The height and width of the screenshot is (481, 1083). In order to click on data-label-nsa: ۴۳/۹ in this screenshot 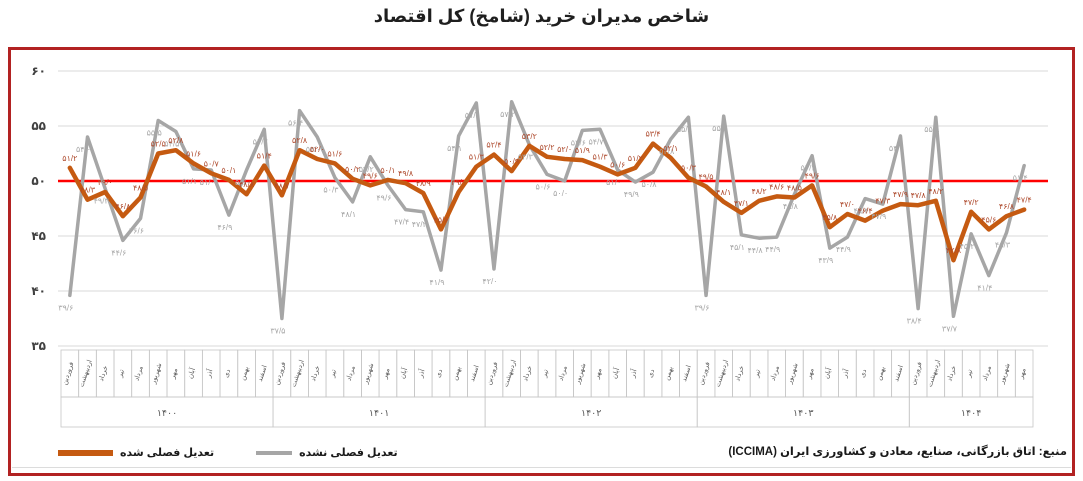, I will do `click(825, 260)`.